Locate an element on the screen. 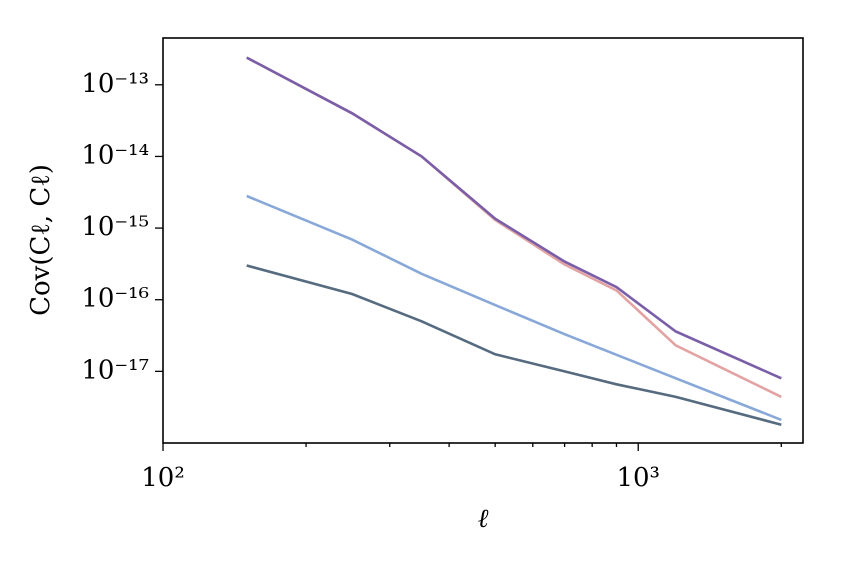 The width and height of the screenshot is (843, 562). y-tick-label: 10⁻¹⁵ is located at coordinates (115, 227).